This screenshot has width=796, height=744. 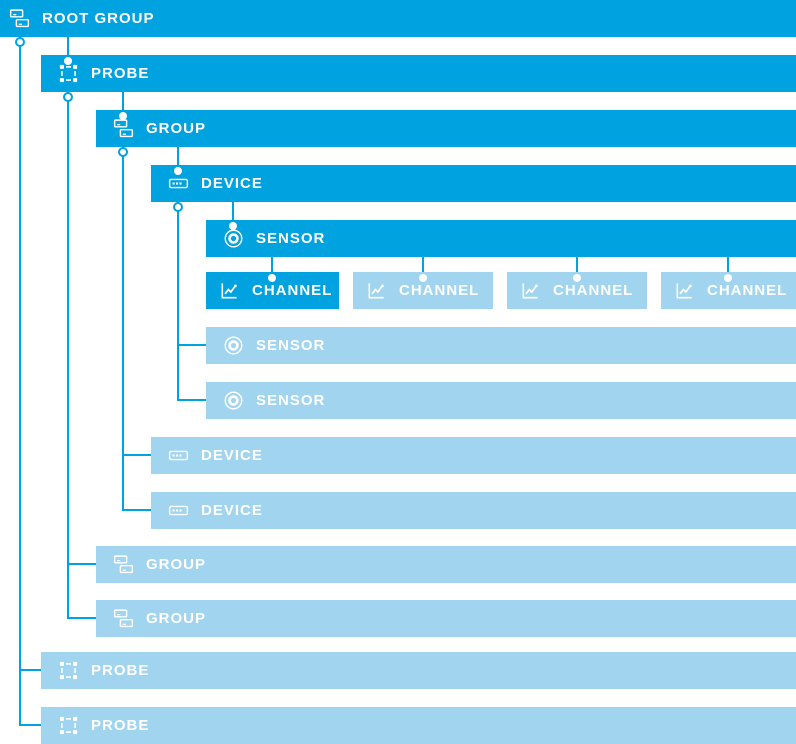 What do you see at coordinates (501, 400) in the screenshot?
I see `node-sensor-3: SENSOR` at bounding box center [501, 400].